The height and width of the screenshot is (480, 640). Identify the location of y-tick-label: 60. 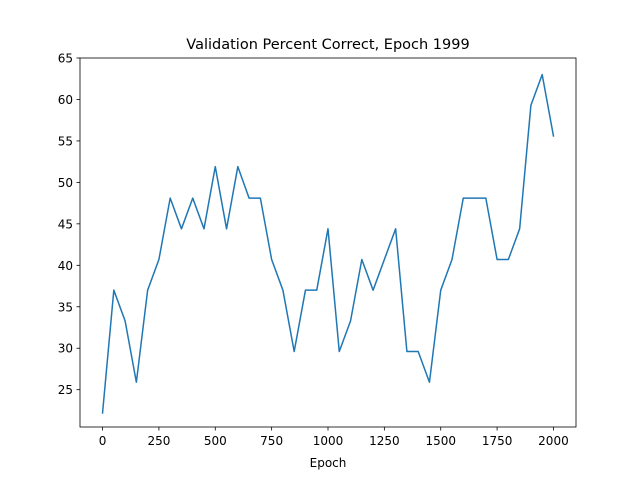
(65, 100).